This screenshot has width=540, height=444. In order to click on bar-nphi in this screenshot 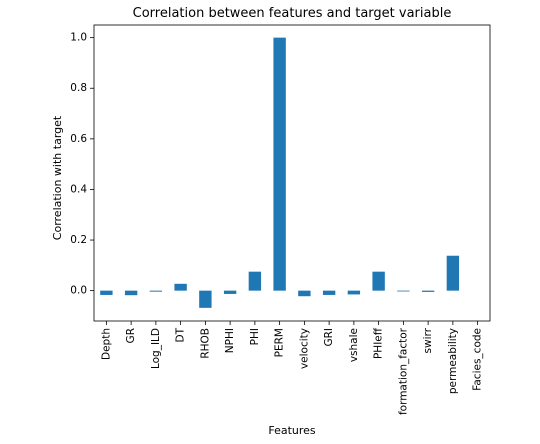, I will do `click(230, 292)`.